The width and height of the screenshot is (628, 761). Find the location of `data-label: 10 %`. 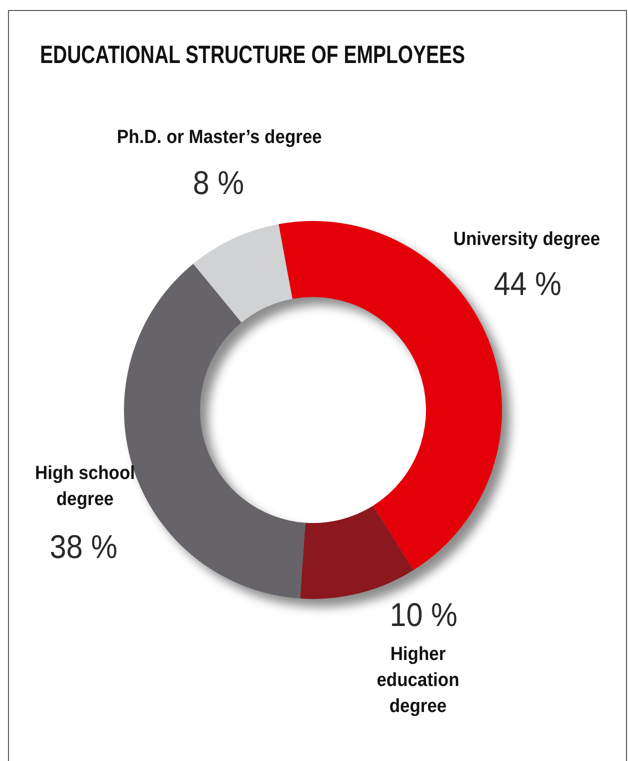

data-label: 10 % is located at coordinates (424, 614).